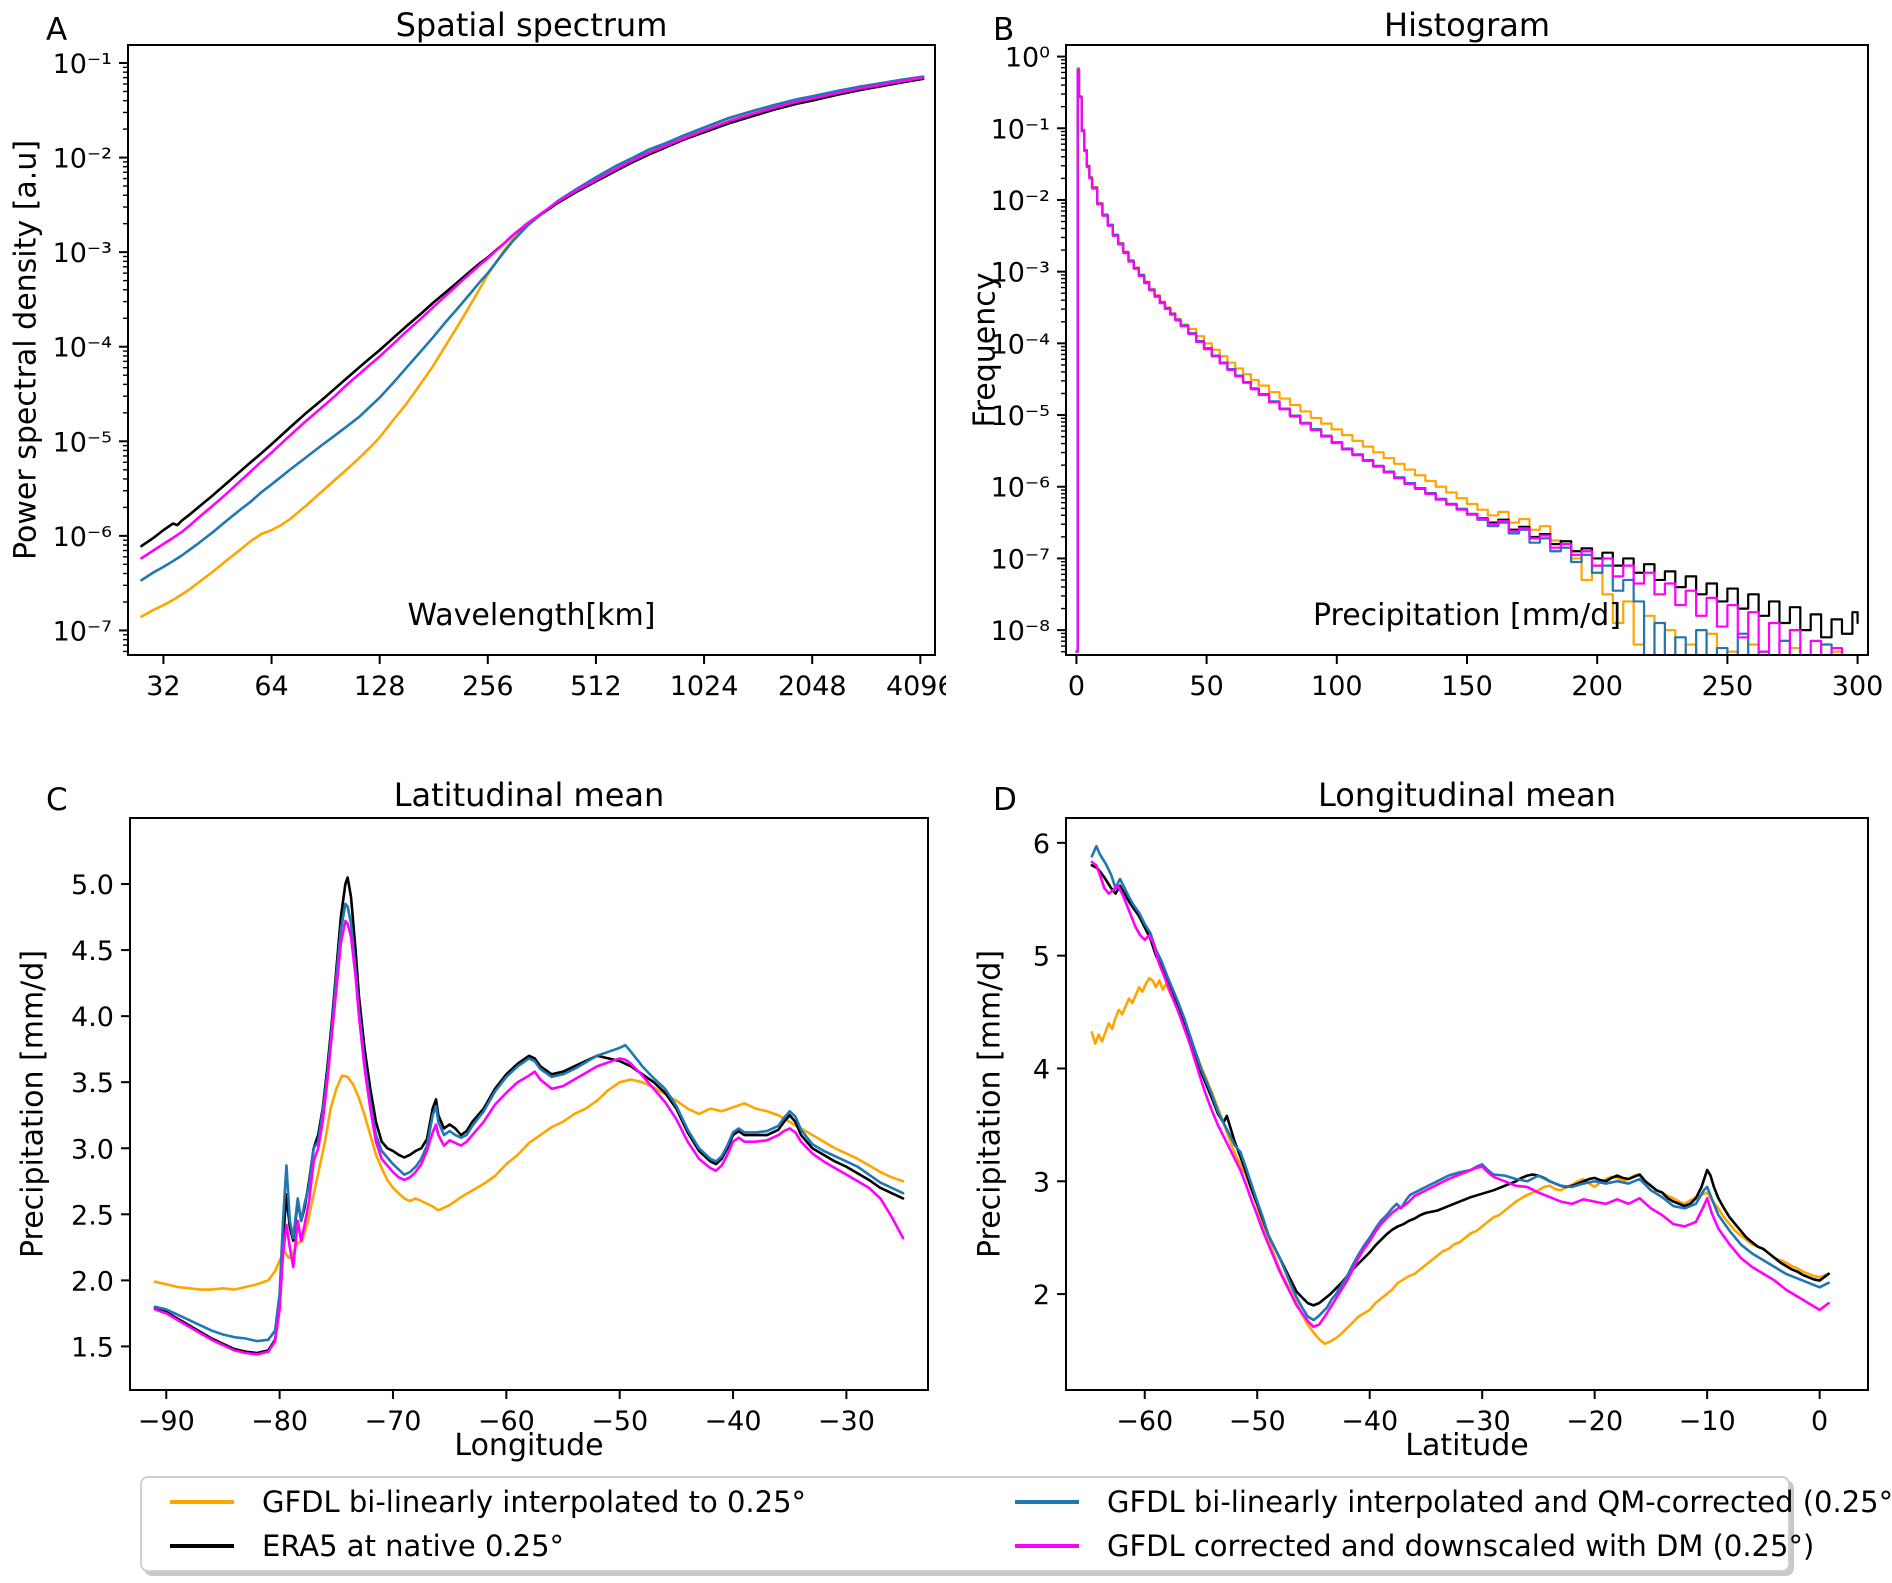 The image size is (1892, 1583). Describe the element at coordinates (1707, 1421) in the screenshot. I see `svg-text: −10` at that location.